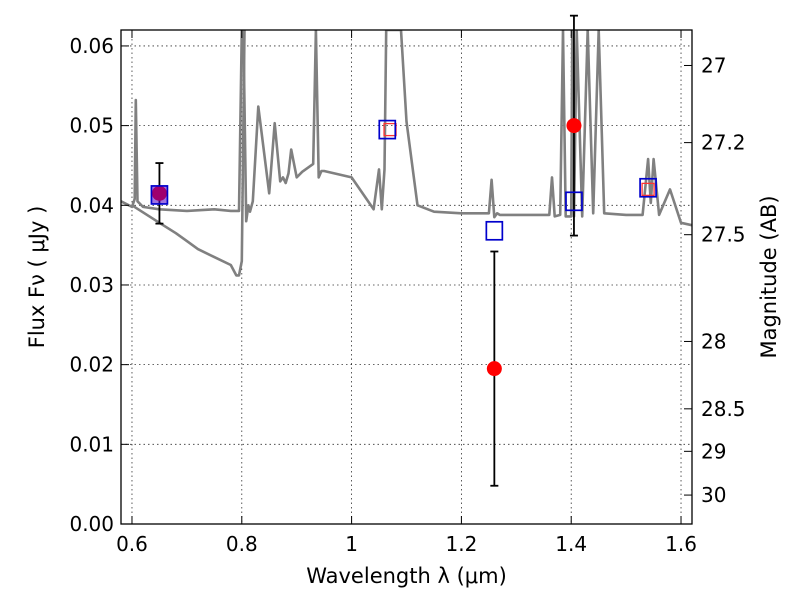 The width and height of the screenshot is (800, 600). What do you see at coordinates (713, 65) in the screenshot?
I see `y2-tick-label: 27` at bounding box center [713, 65].